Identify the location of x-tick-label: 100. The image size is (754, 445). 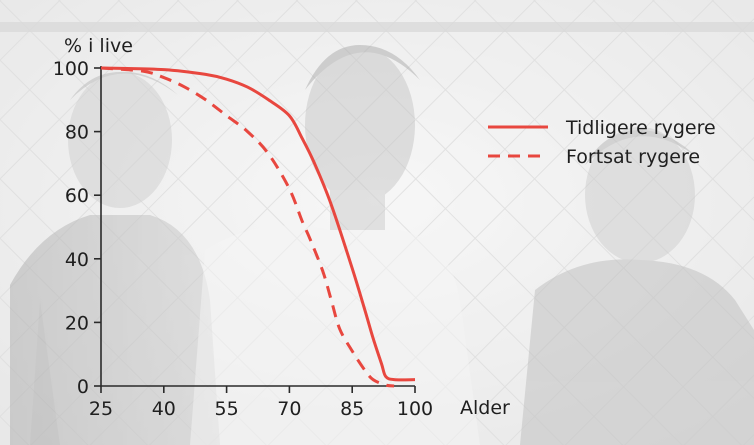
(415, 409).